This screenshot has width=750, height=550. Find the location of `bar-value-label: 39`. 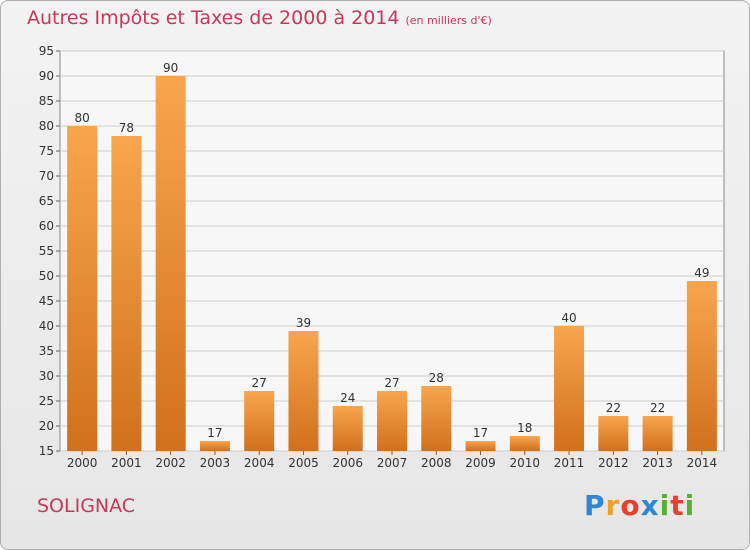

bar-value-label: 39 is located at coordinates (303, 323).